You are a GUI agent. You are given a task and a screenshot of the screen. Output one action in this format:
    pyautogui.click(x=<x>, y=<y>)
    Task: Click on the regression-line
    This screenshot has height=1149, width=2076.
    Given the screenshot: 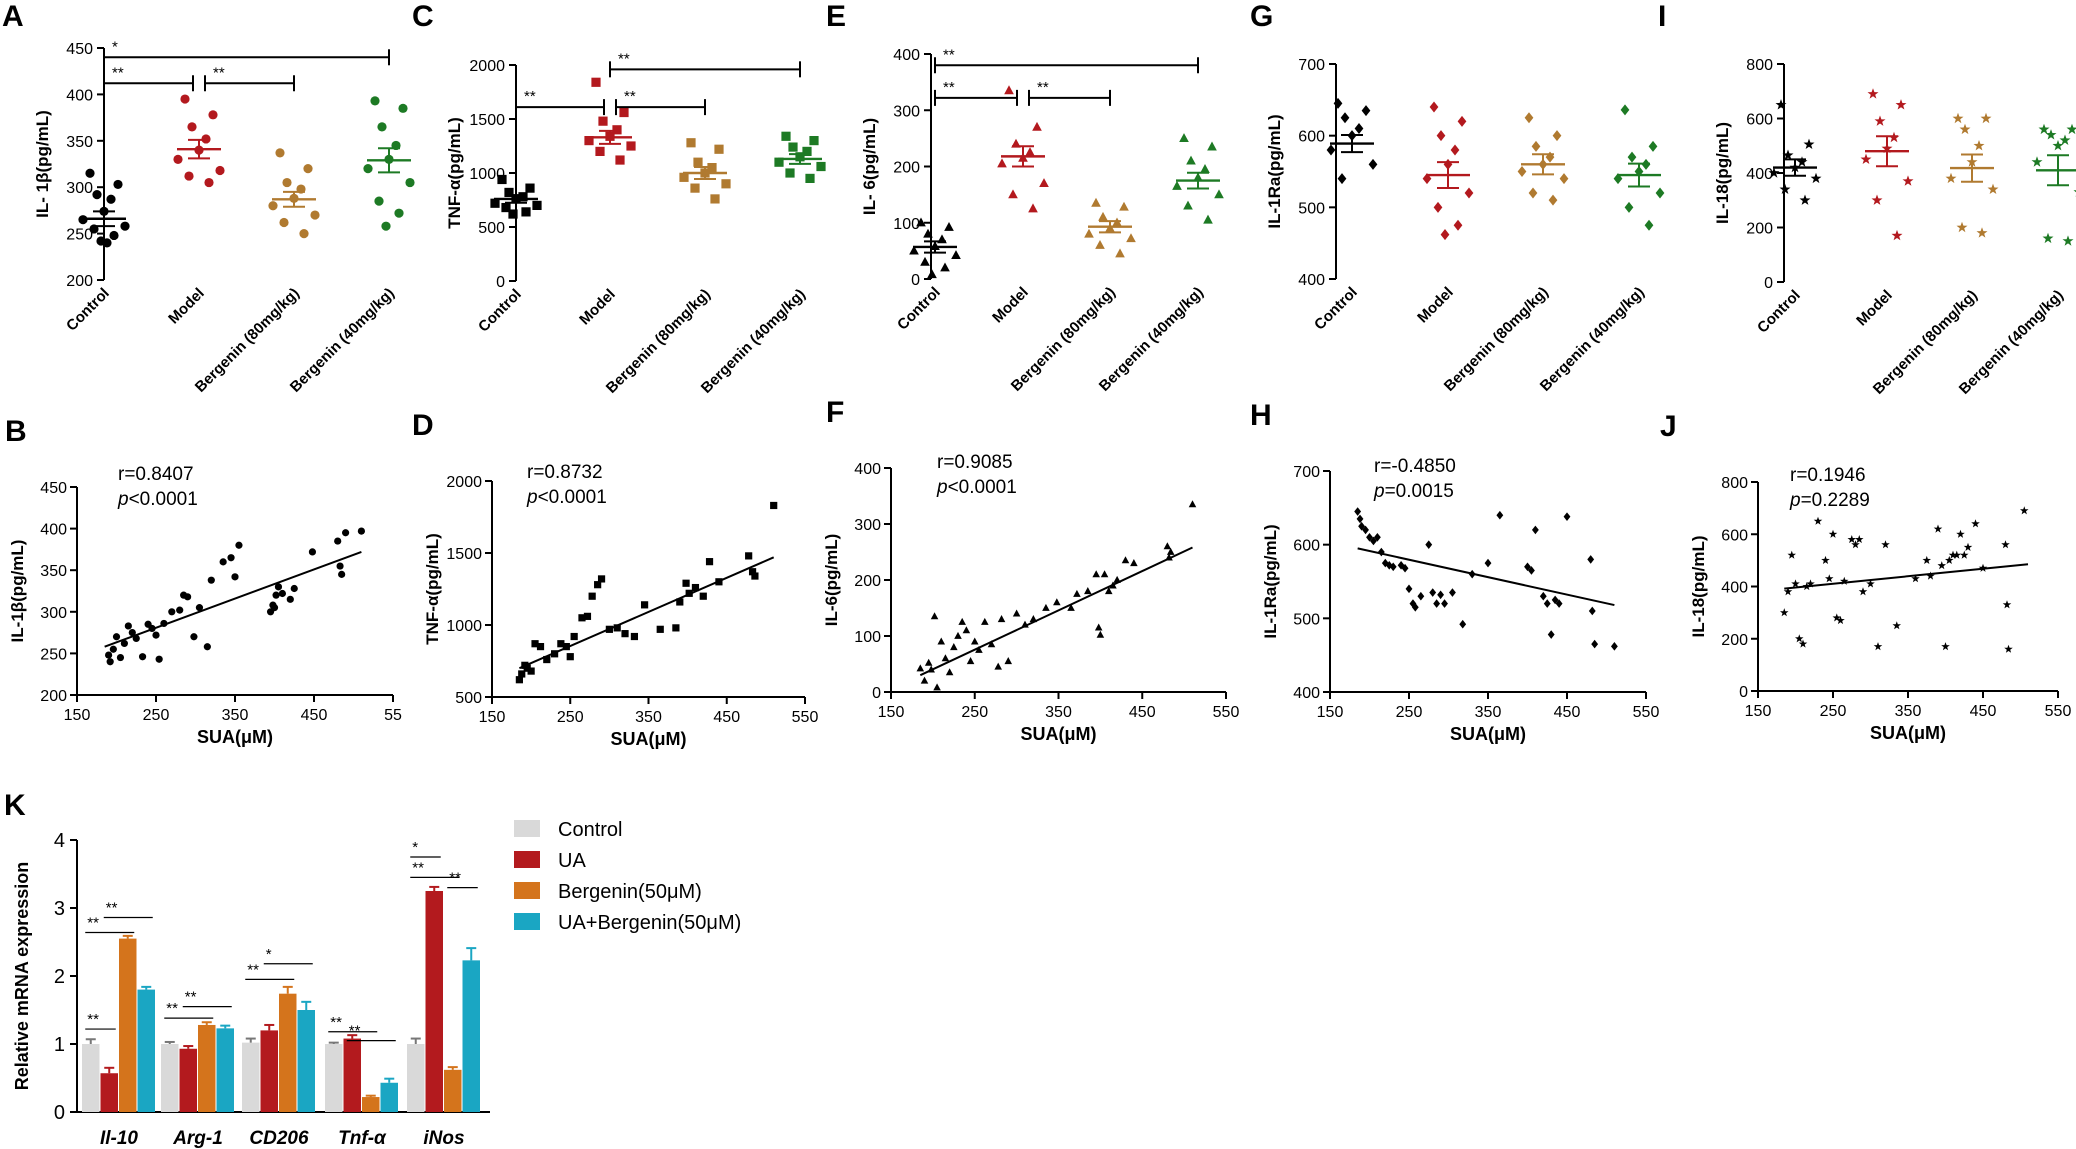 What is the action you would take?
    pyautogui.click(x=646, y=613)
    